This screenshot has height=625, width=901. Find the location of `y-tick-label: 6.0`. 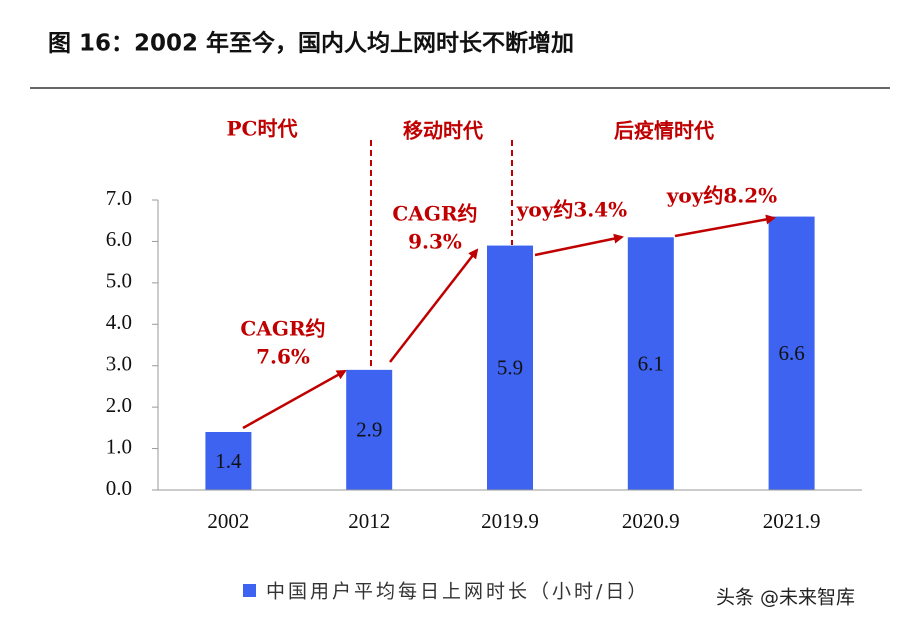

y-tick-label: 6.0 is located at coordinates (119, 239).